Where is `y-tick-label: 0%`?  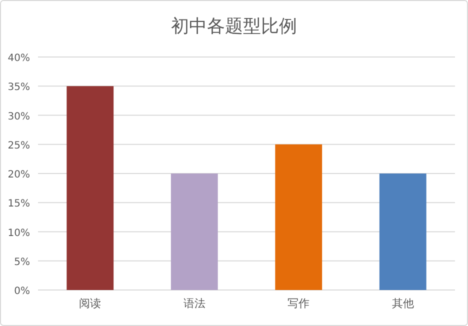 y-tick-label: 0% is located at coordinates (22, 291).